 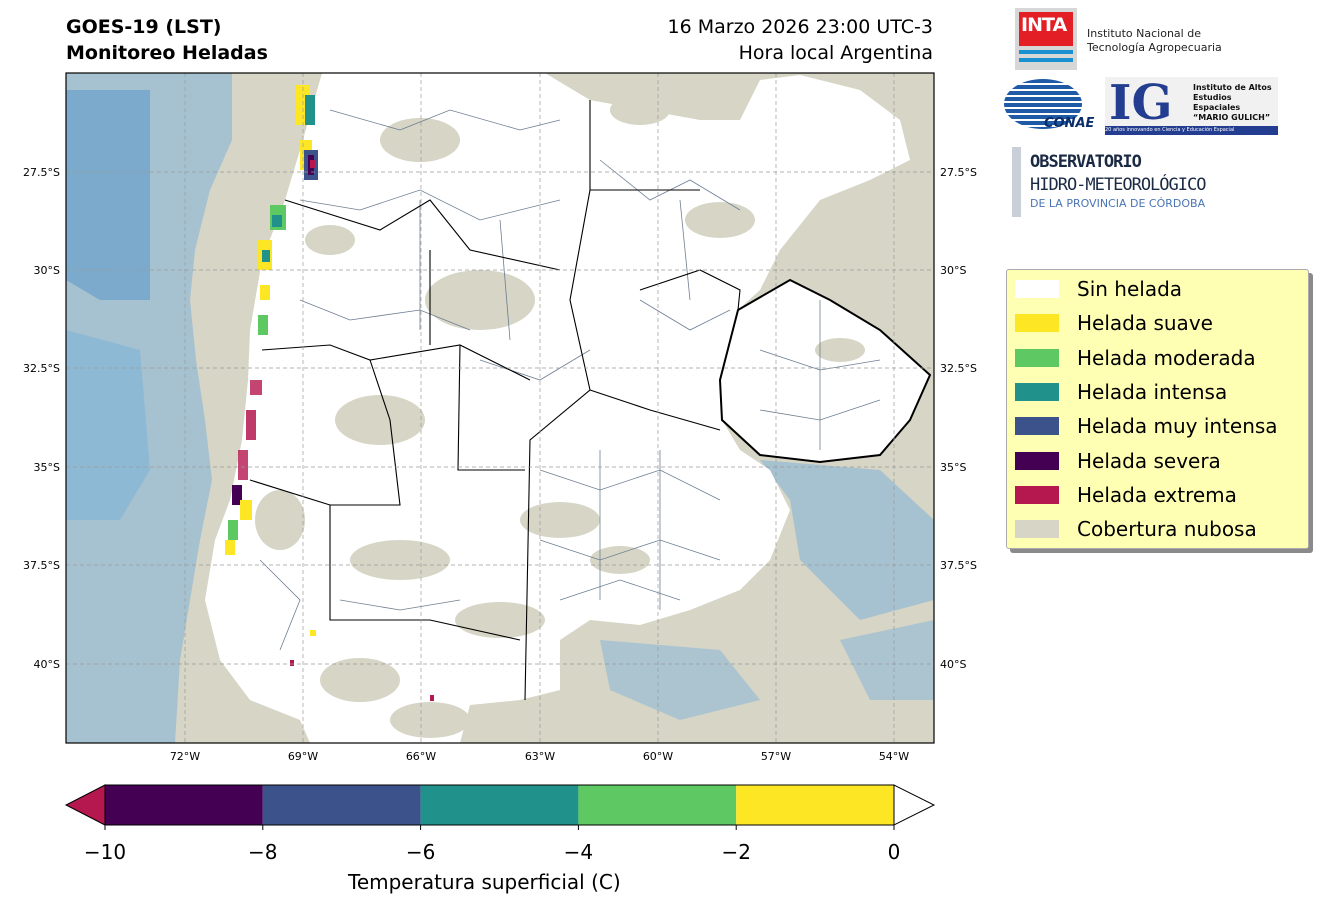 What do you see at coordinates (958, 418) in the screenshot?
I see `lat-labels-right: 27.5°S 30°S 32.5°S 35°S 37.5°S 40°S` at bounding box center [958, 418].